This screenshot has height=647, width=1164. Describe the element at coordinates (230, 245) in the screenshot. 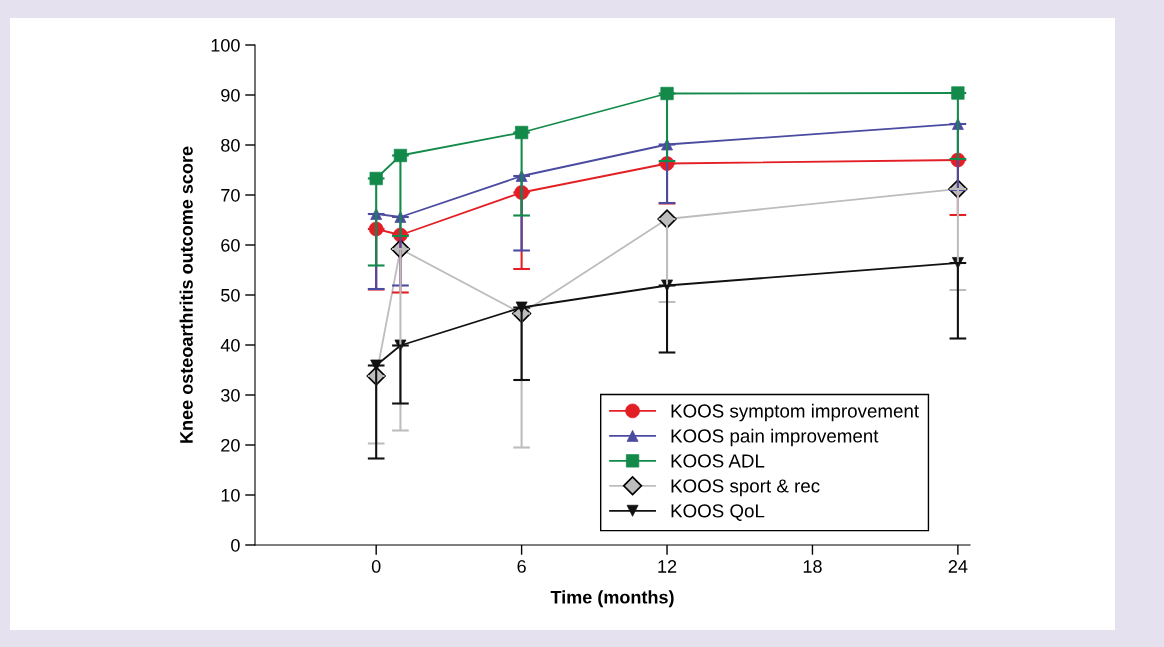

I see `y-tick-label: 60` at that location.